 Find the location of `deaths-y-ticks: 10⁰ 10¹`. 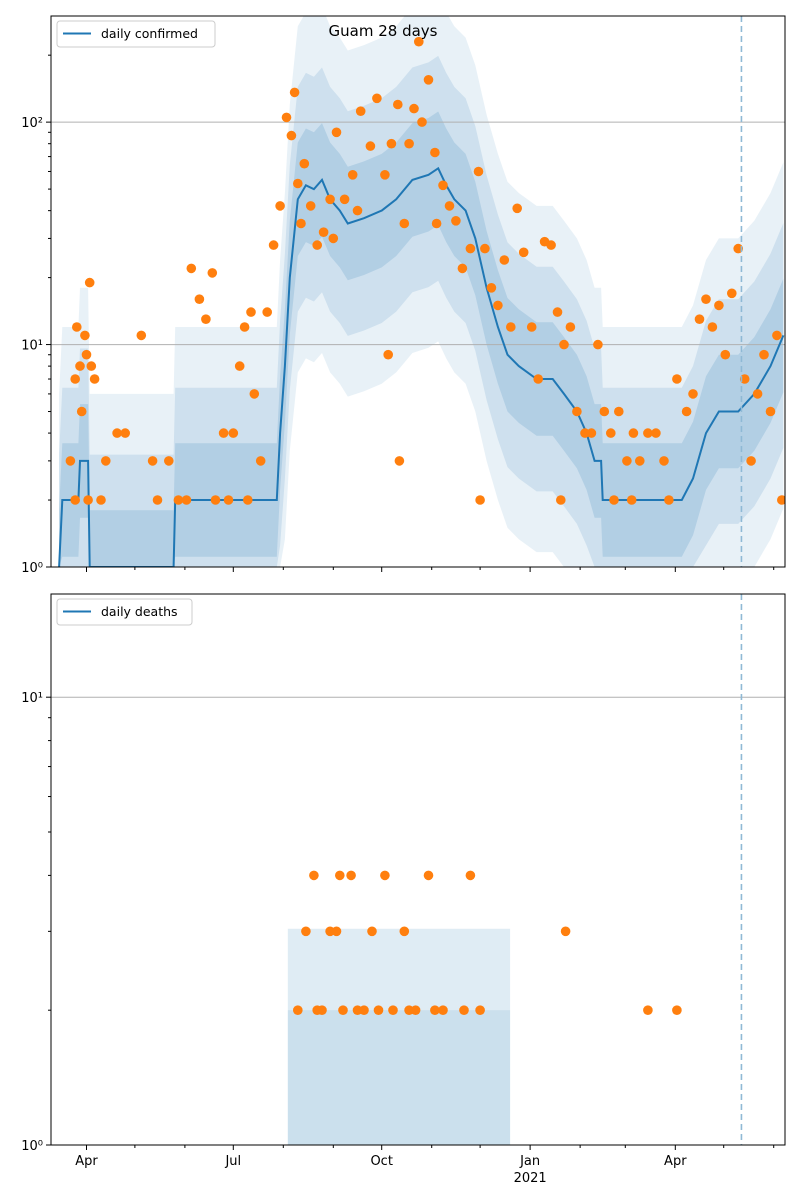

deaths-y-ticks: 10⁰ 10¹ is located at coordinates (36, 922).